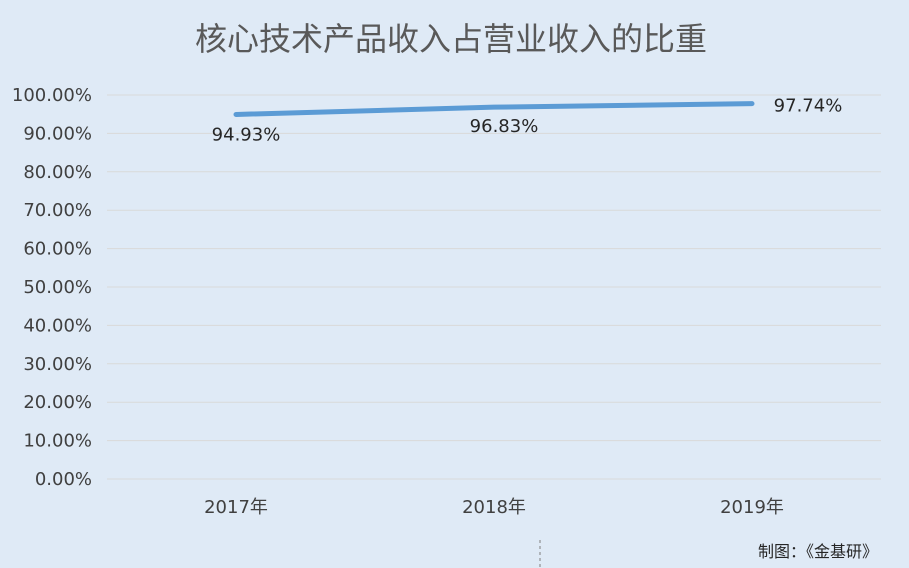 This screenshot has height=568, width=909. What do you see at coordinates (246, 134) in the screenshot?
I see `data-label: 94.93%` at bounding box center [246, 134].